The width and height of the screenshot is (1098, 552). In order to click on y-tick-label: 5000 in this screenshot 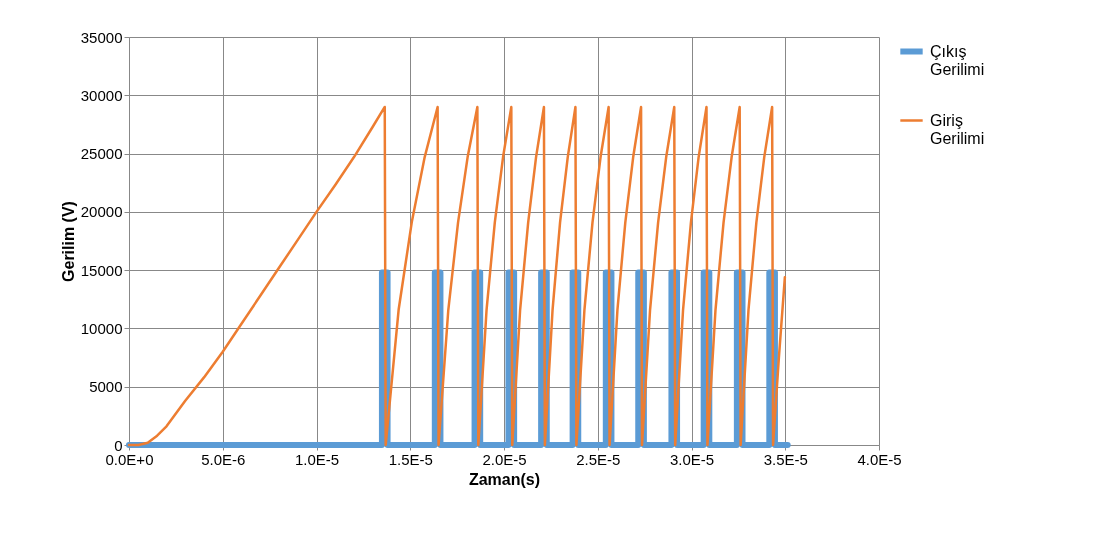, I will do `click(106, 387)`.